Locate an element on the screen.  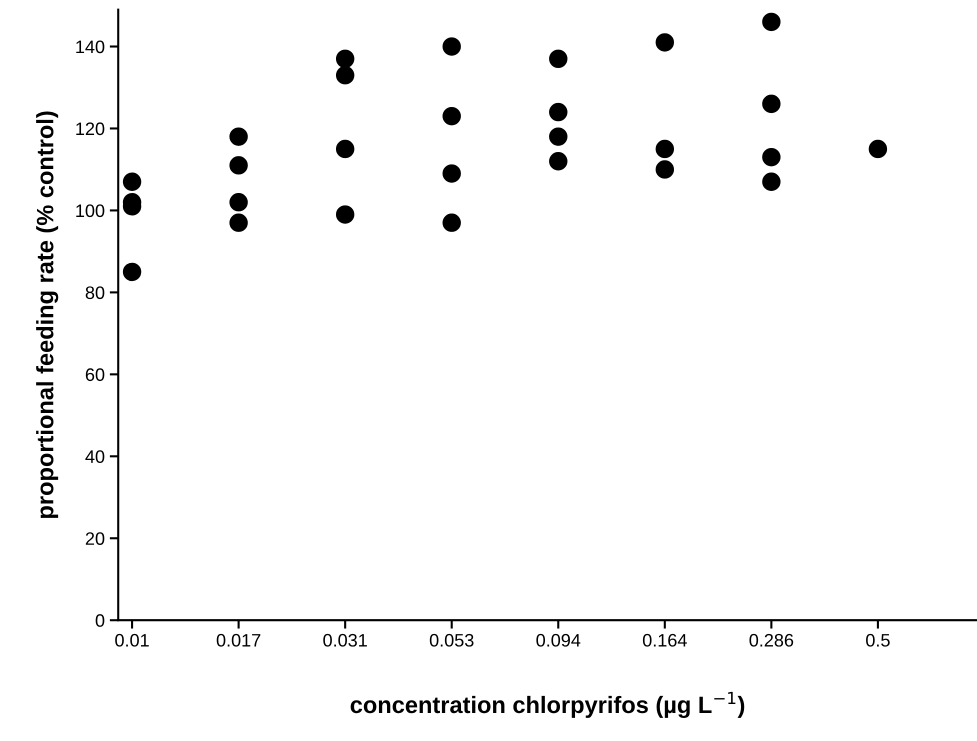
y-axis-title: proportional feeding rate (% control) is located at coordinates (47, 314).